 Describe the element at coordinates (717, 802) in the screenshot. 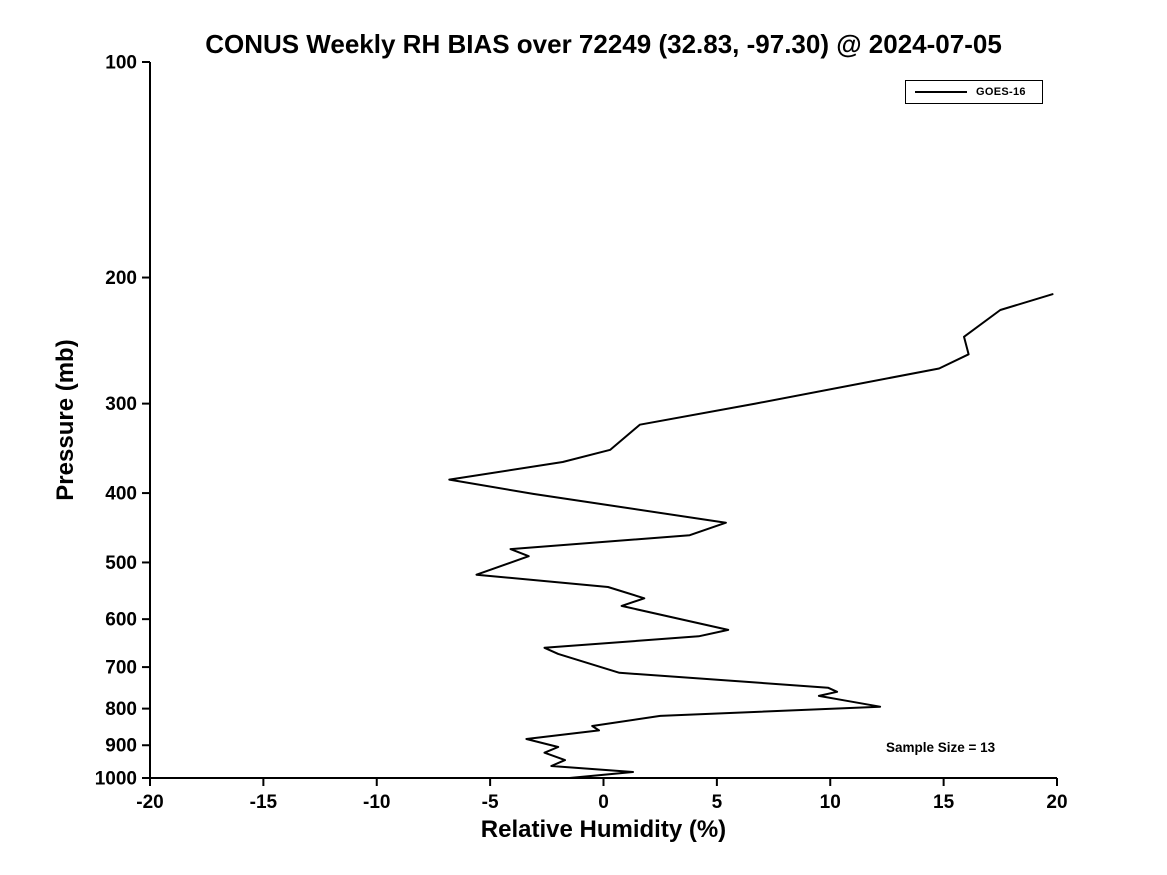

I see `x-tick-label: 5` at that location.